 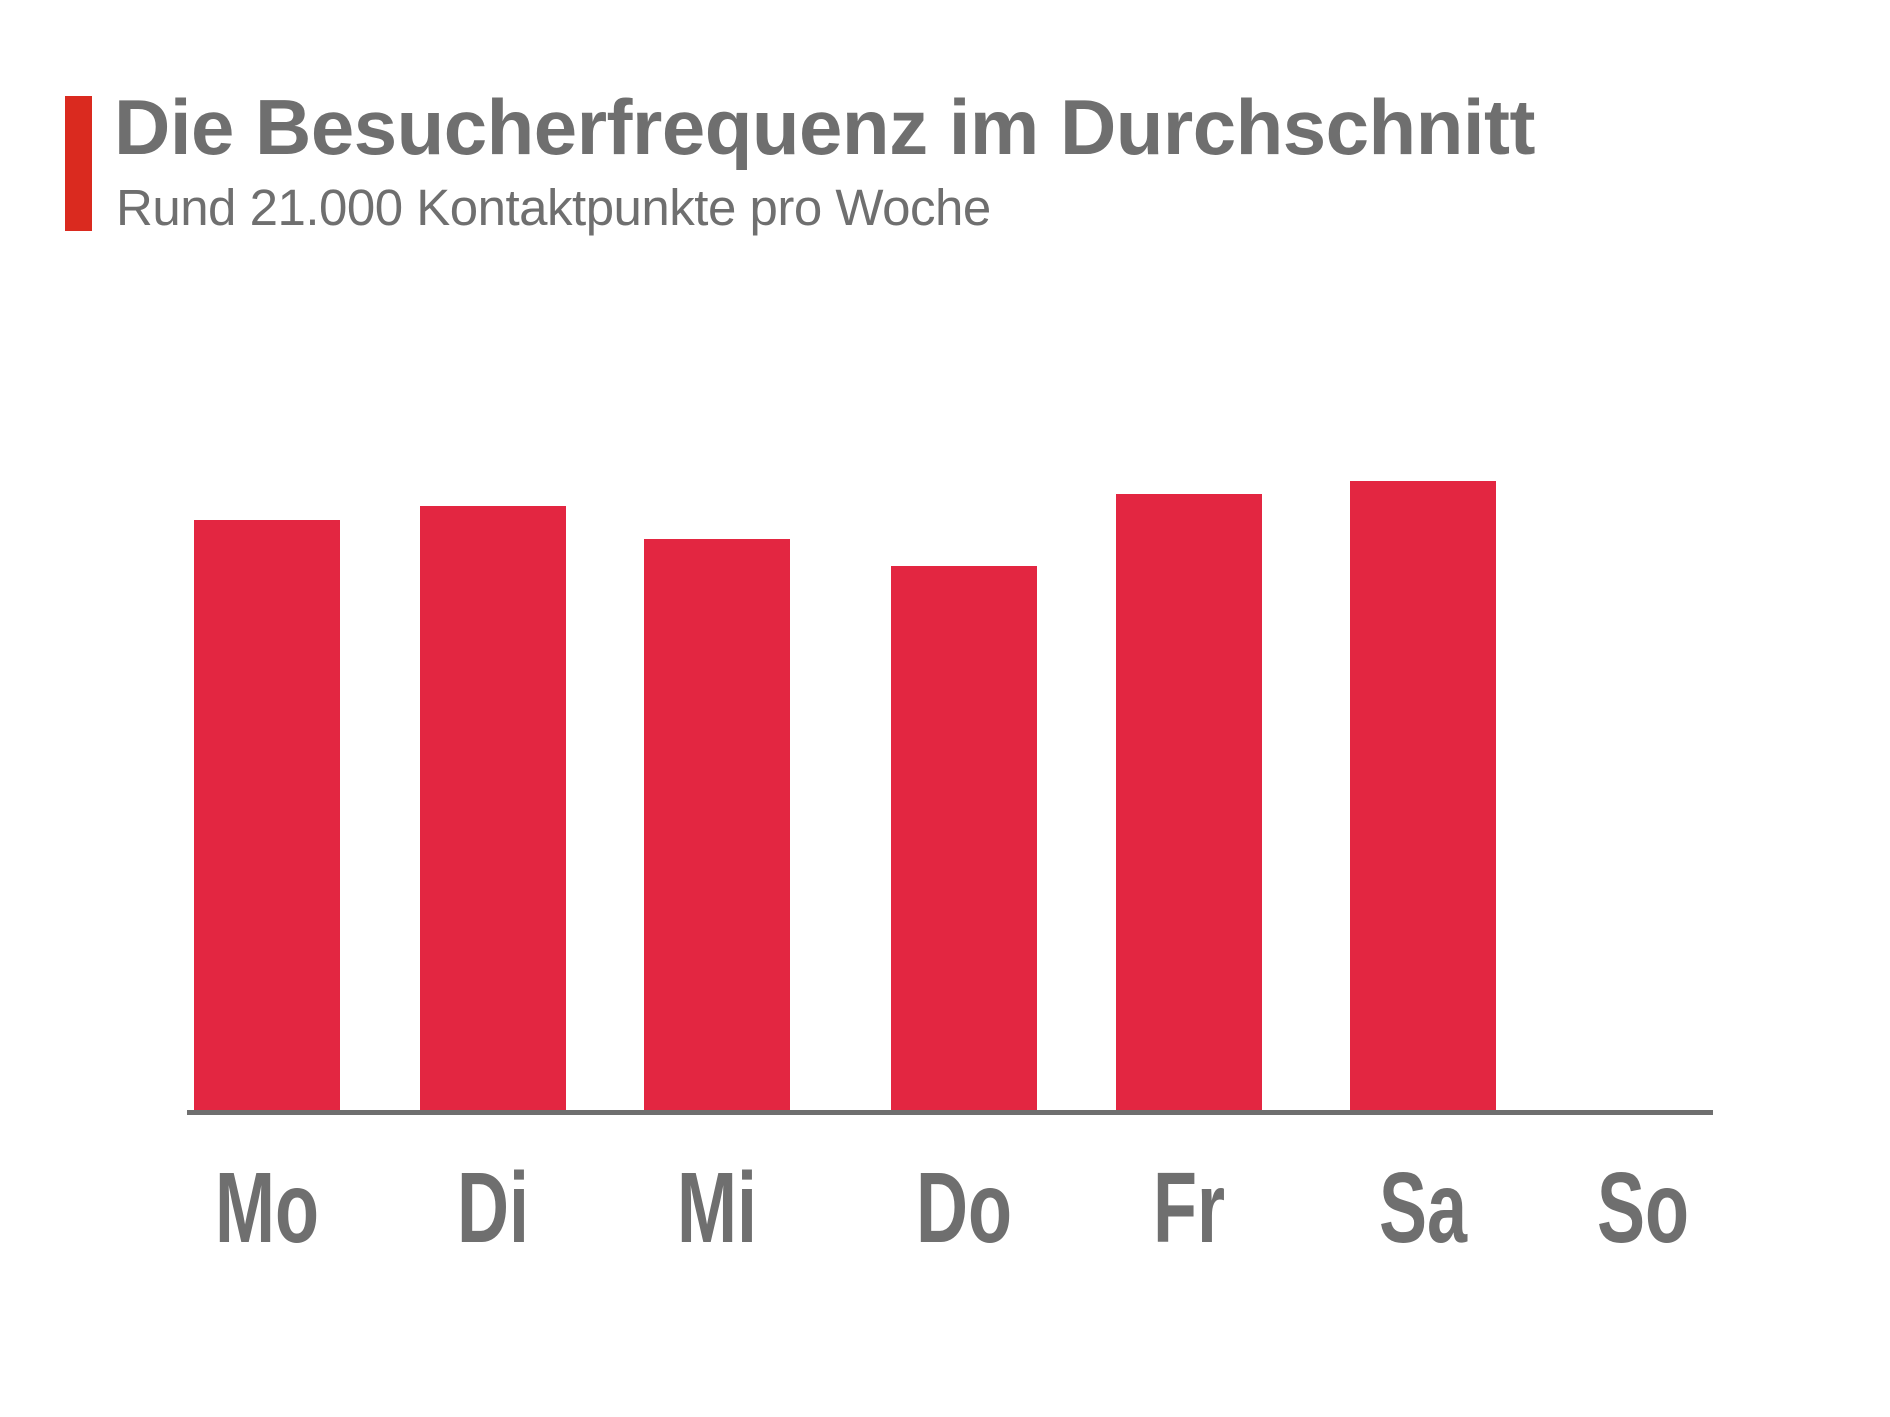 What do you see at coordinates (964, 838) in the screenshot?
I see `bar-do` at bounding box center [964, 838].